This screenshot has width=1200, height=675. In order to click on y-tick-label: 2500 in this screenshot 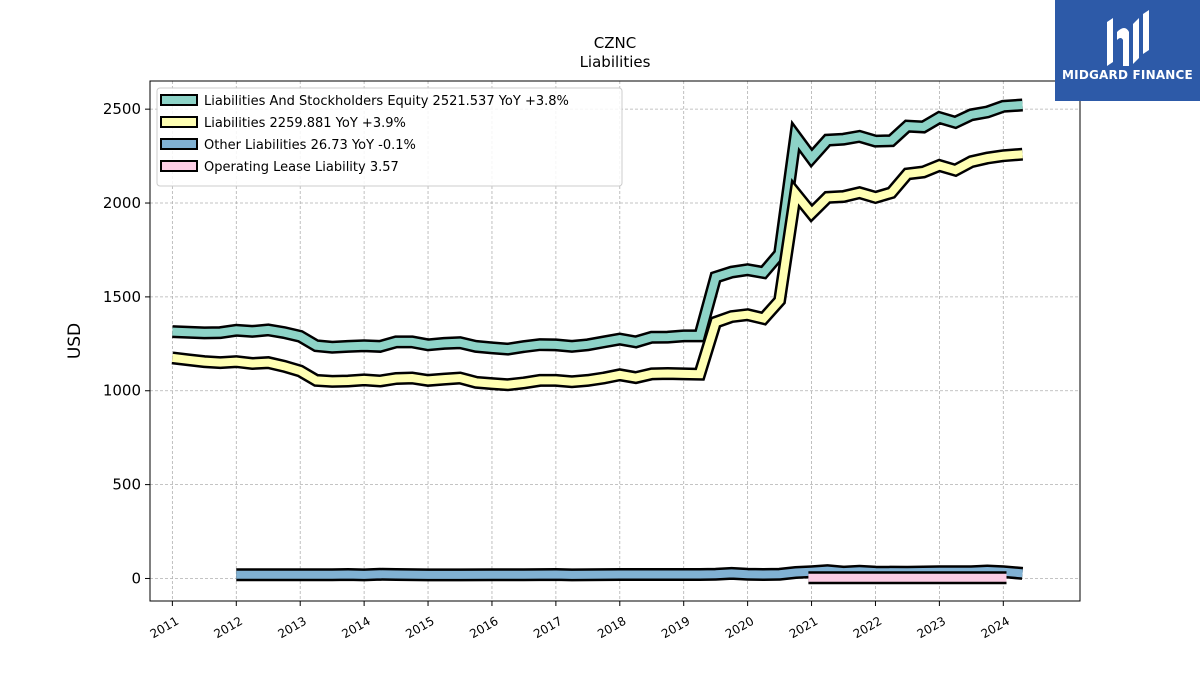, I will do `click(122, 109)`.